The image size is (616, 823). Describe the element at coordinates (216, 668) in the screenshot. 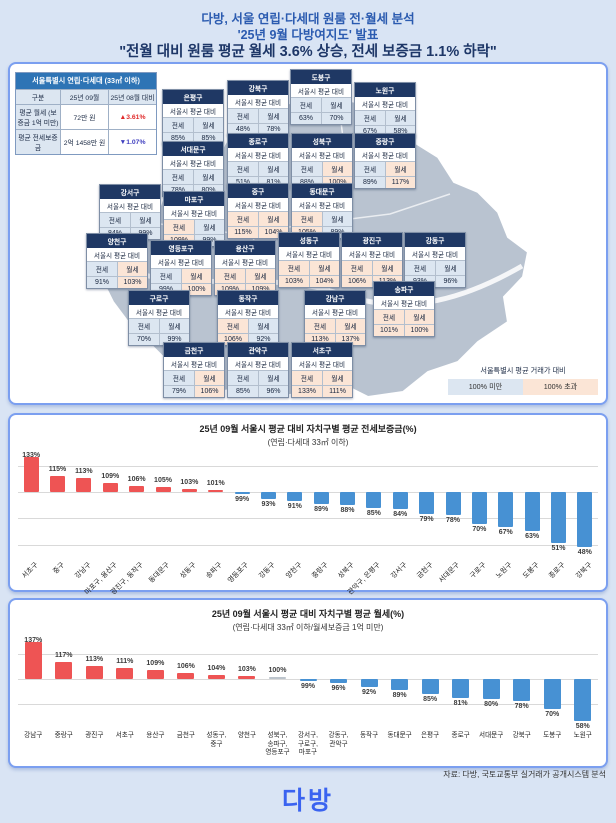

I see `bar-value-label: 104%` at that location.